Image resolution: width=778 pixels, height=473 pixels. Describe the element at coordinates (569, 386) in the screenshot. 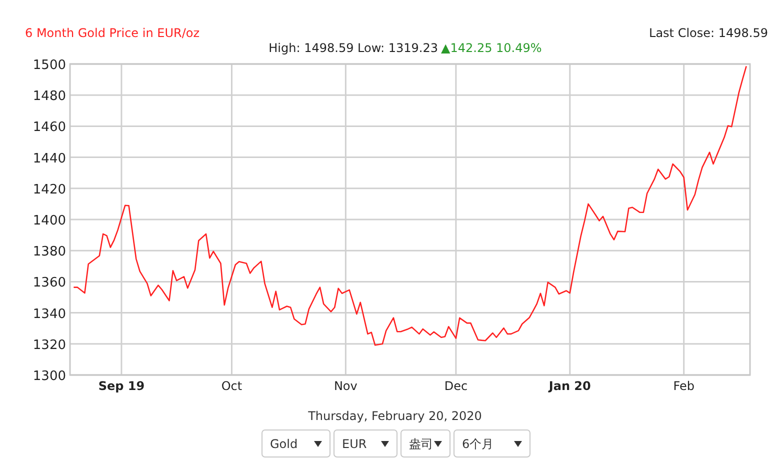

I see `x-tick-label: Jan 20` at that location.